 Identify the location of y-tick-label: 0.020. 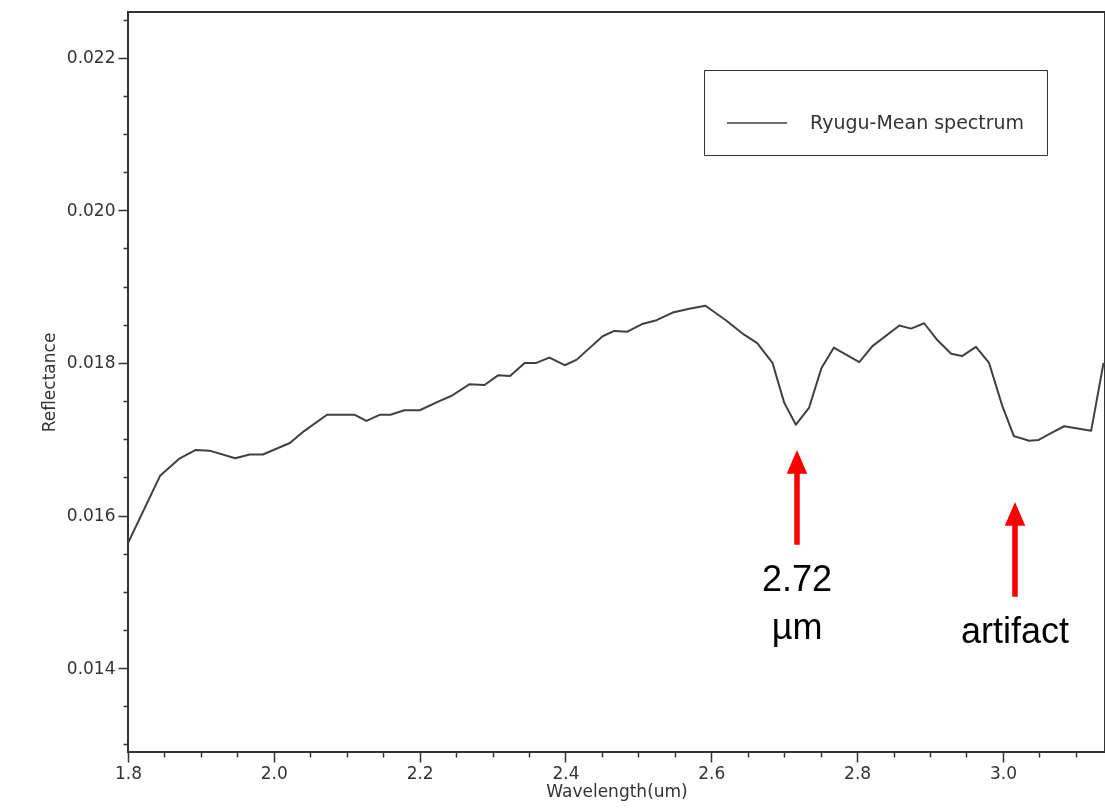
(91, 209).